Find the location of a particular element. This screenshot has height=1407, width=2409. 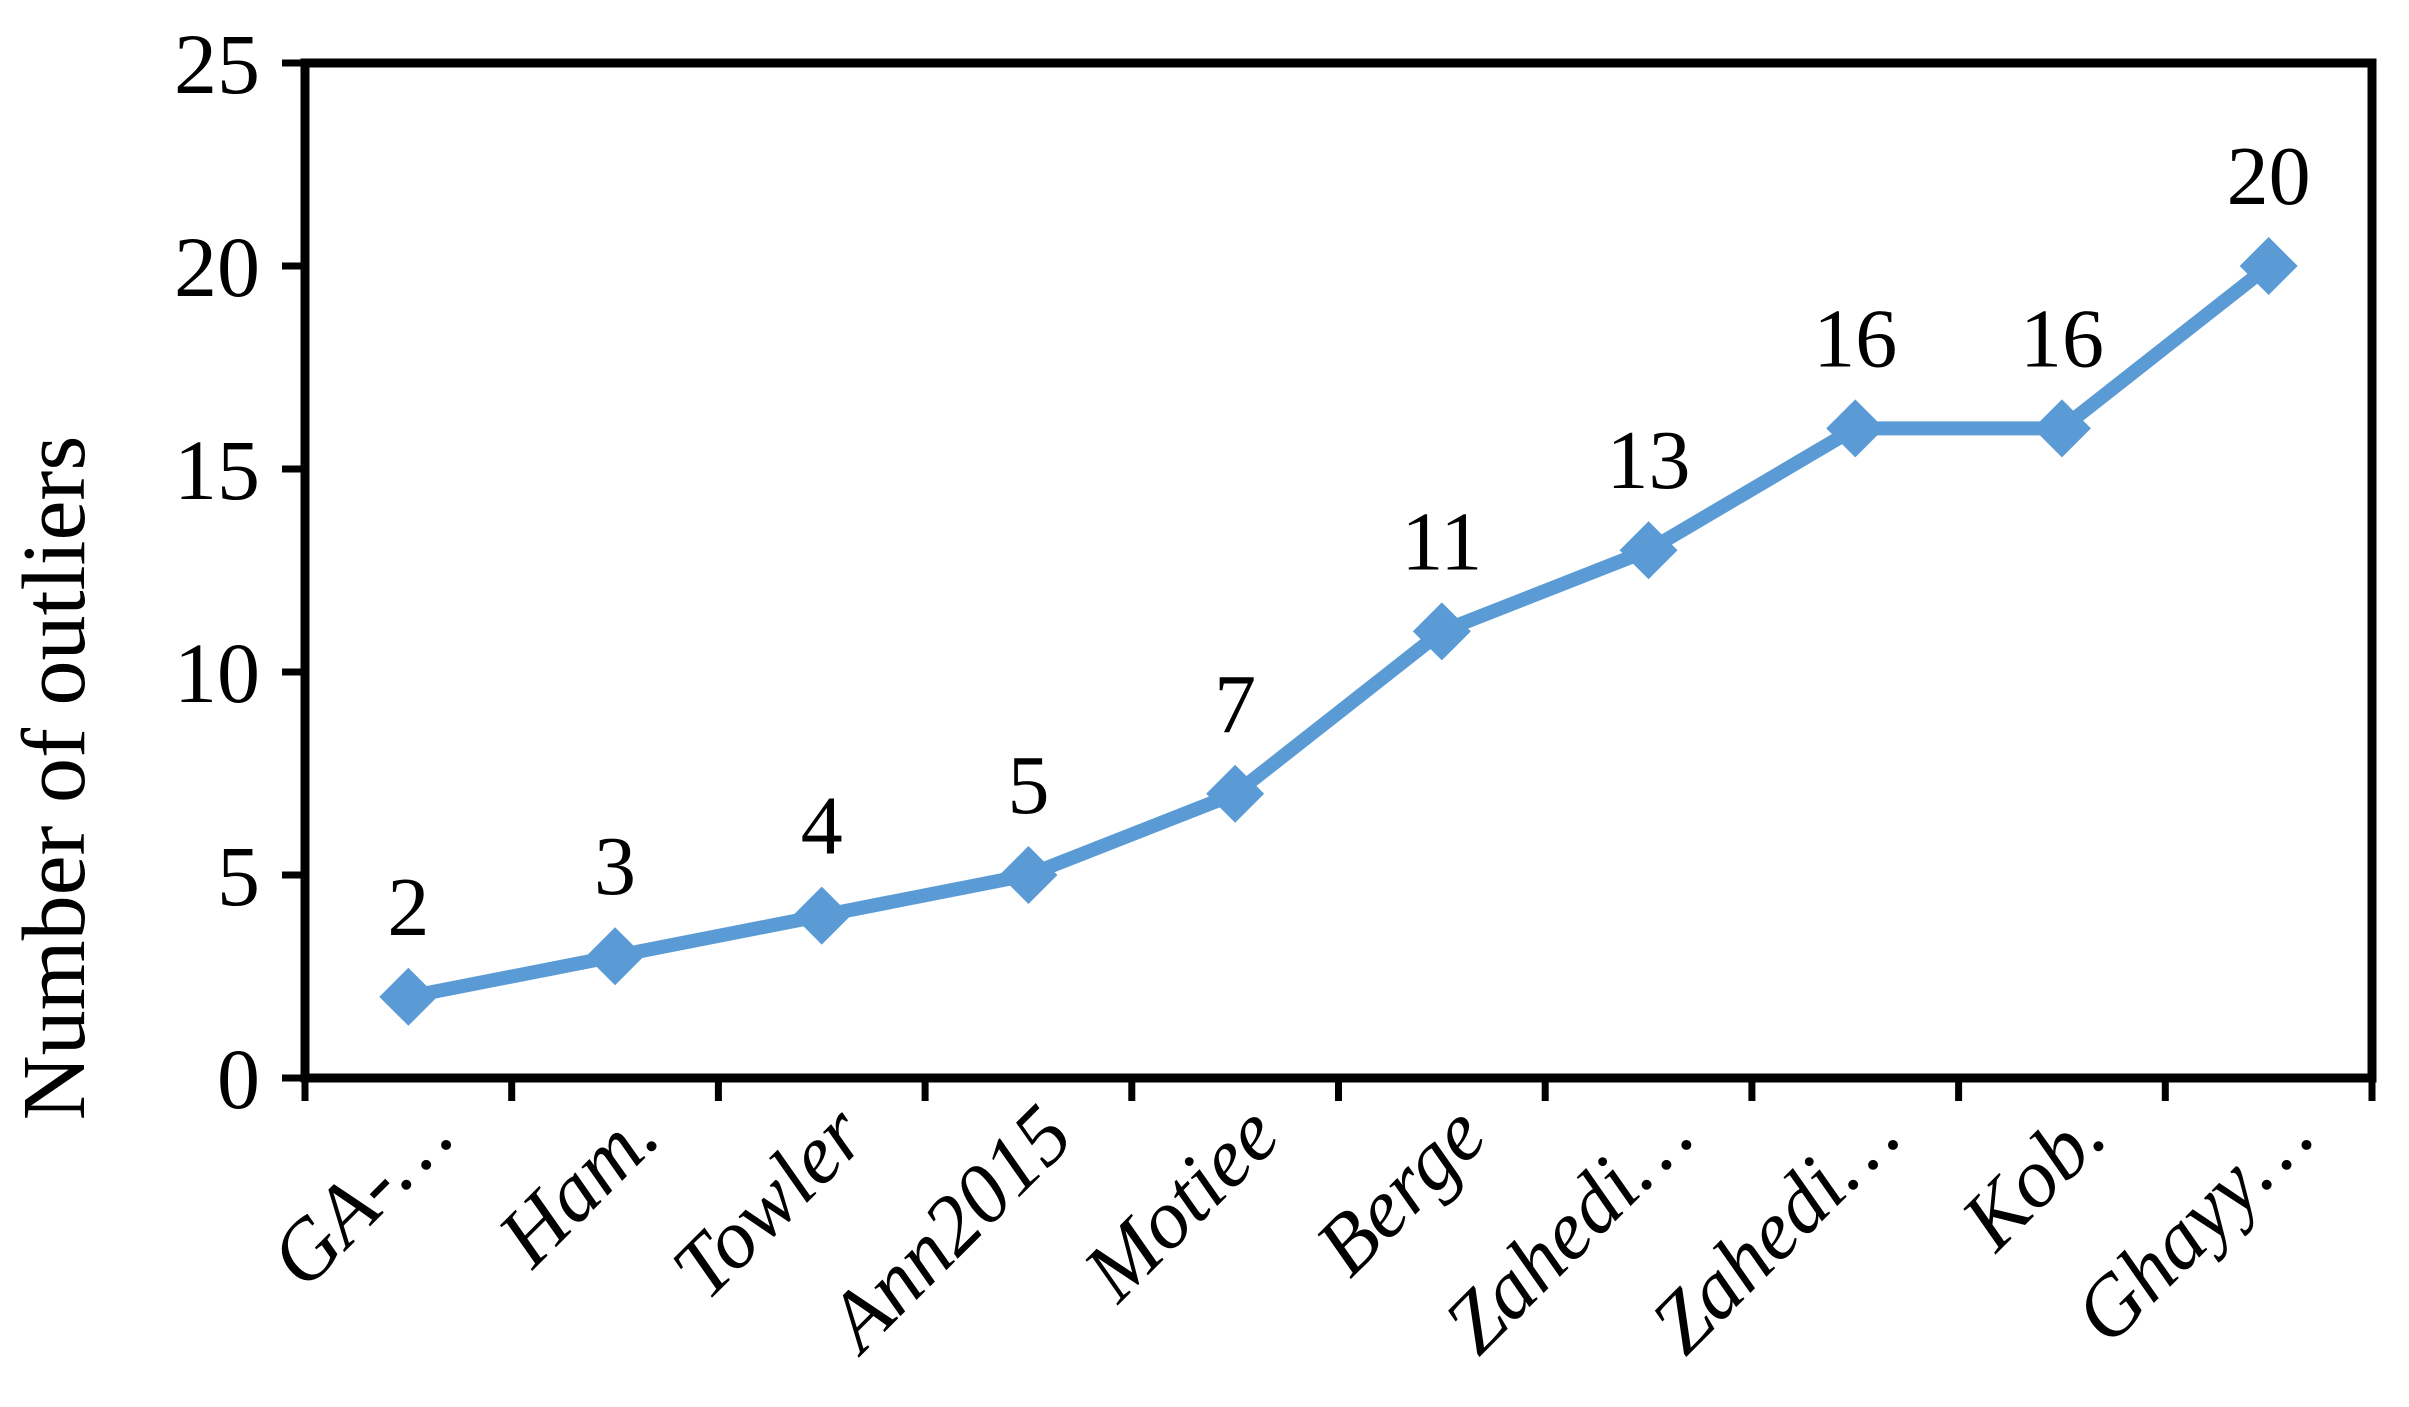

data-label: 20 is located at coordinates (2269, 176).